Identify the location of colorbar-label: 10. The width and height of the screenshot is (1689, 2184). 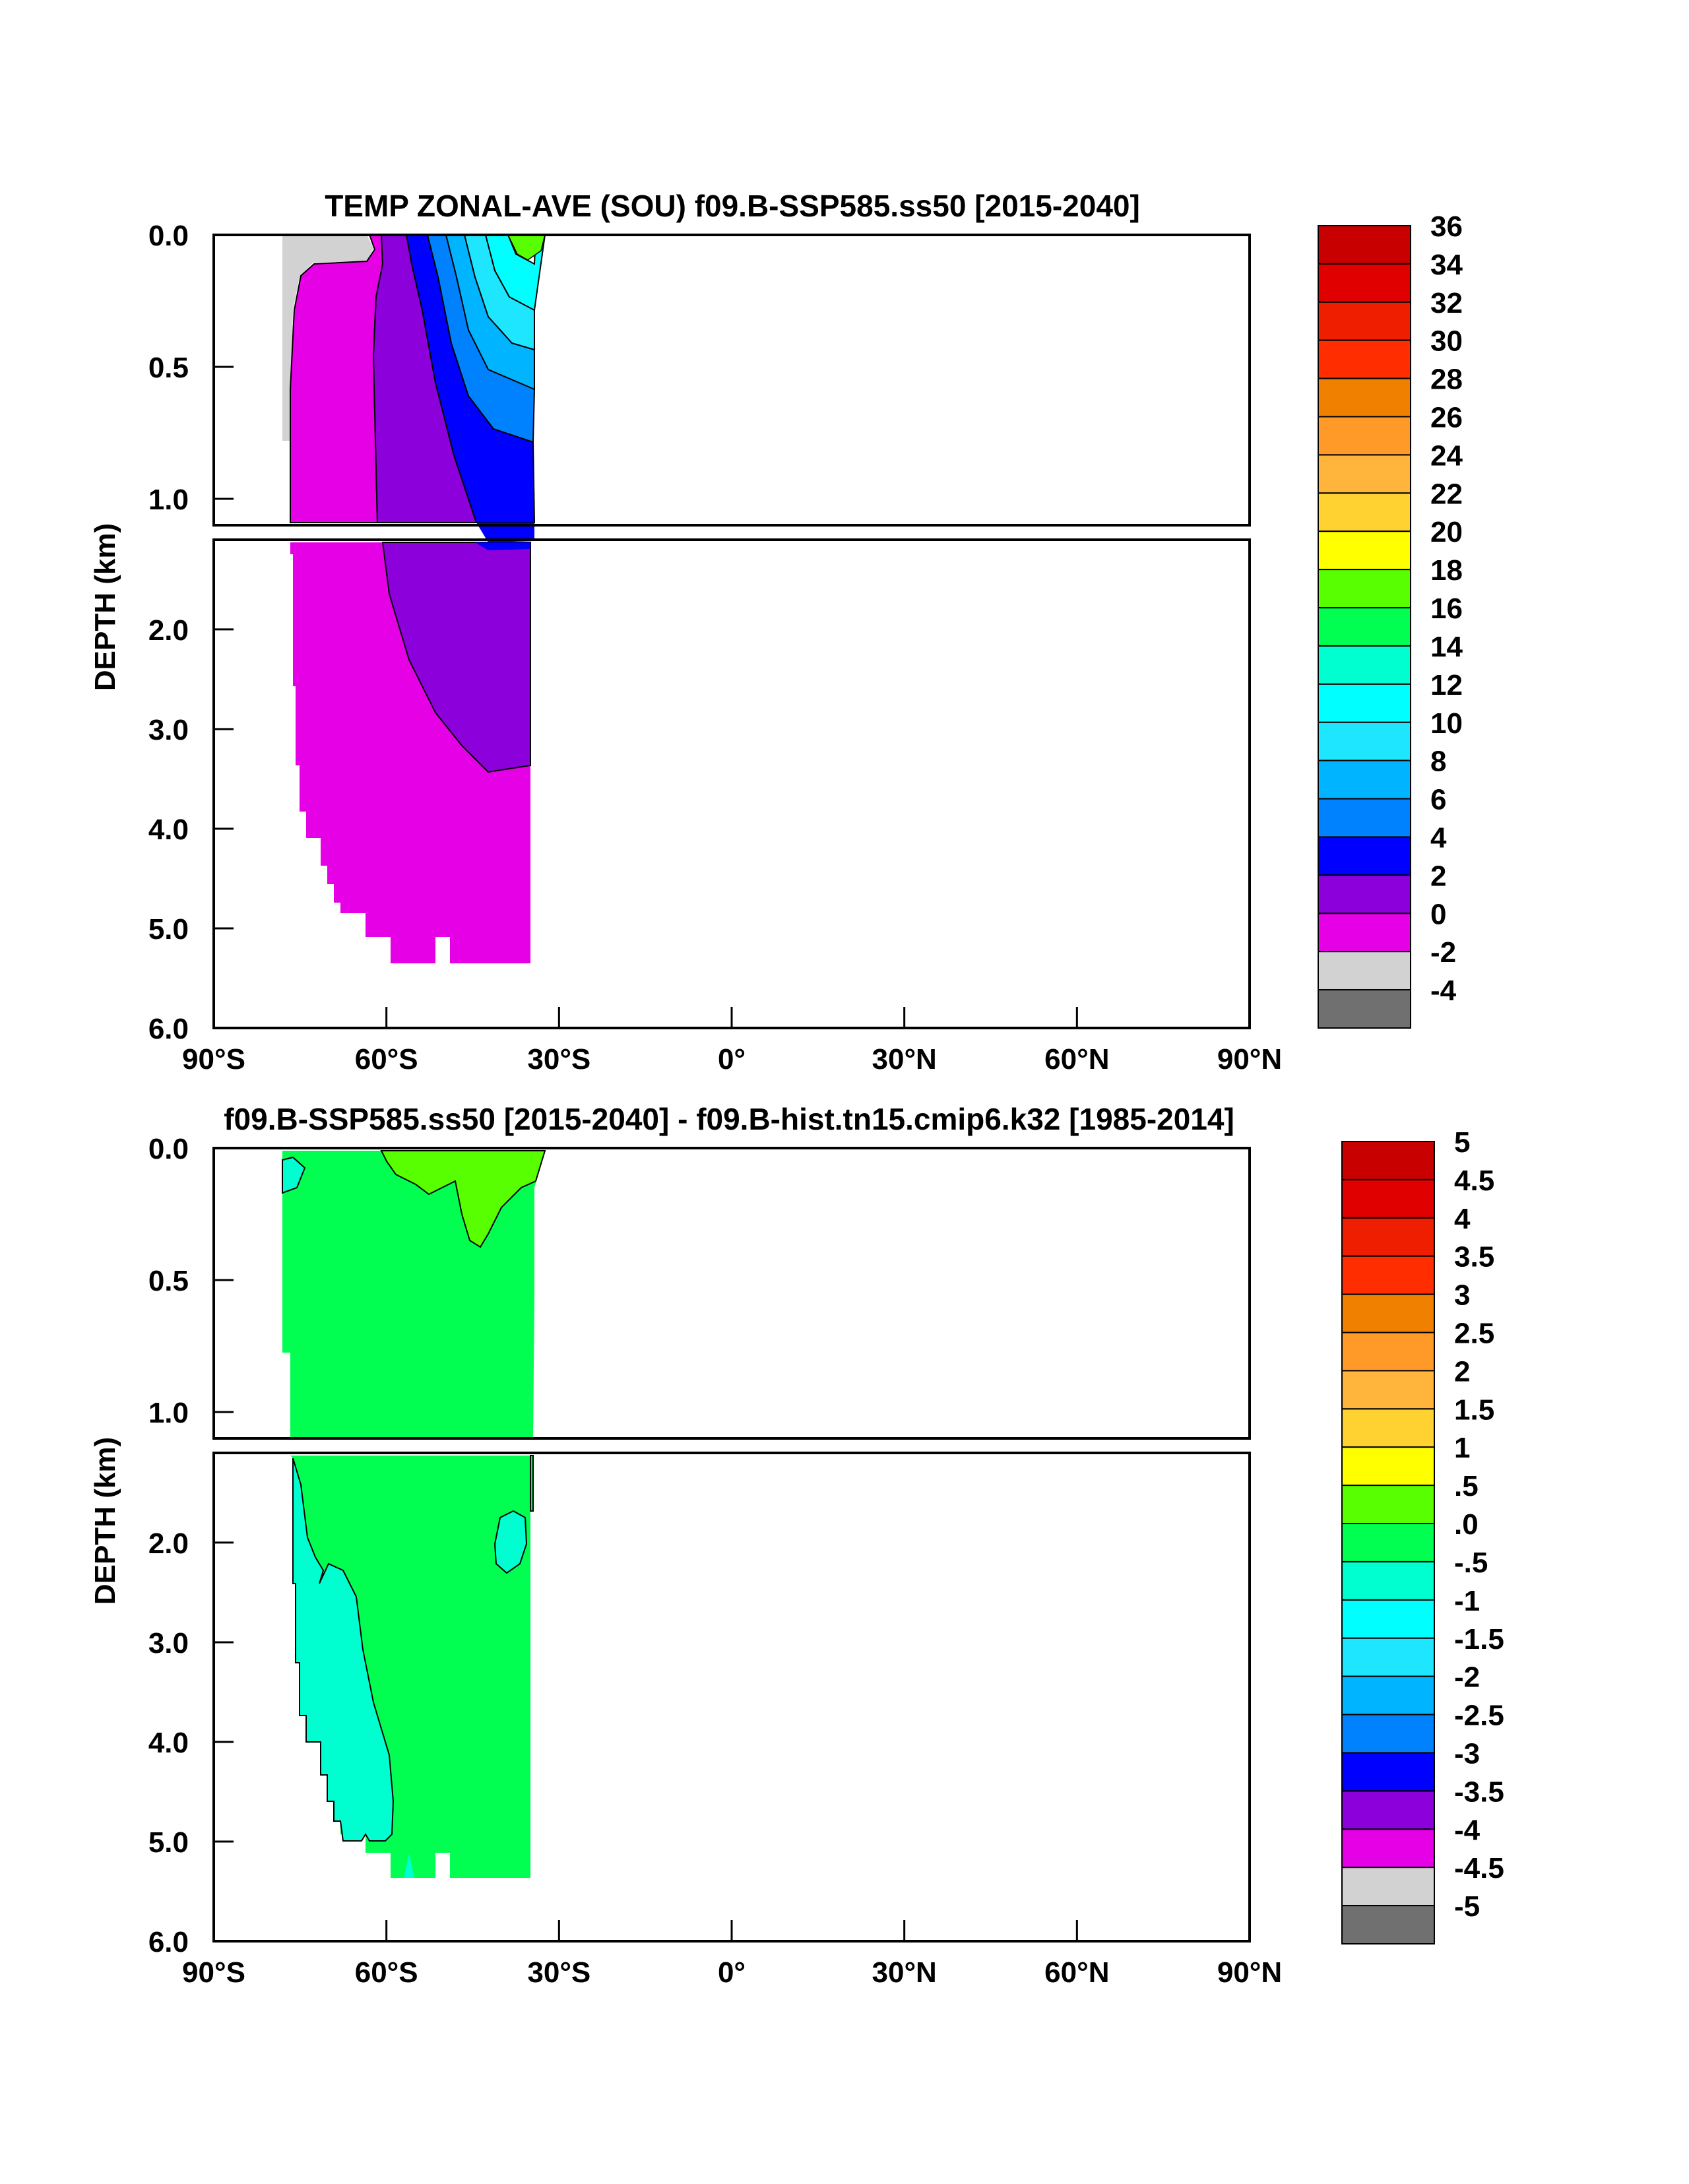
(1447, 723).